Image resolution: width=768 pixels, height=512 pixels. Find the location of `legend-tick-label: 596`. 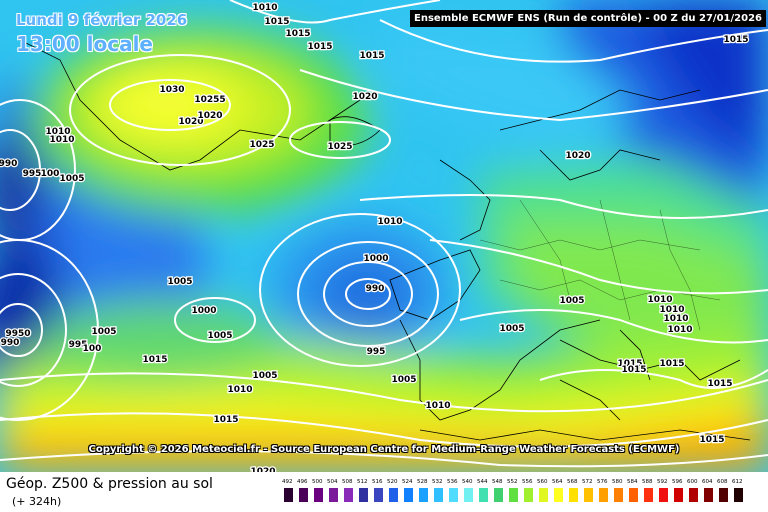

legend-tick-label: 596 is located at coordinates (677, 482).